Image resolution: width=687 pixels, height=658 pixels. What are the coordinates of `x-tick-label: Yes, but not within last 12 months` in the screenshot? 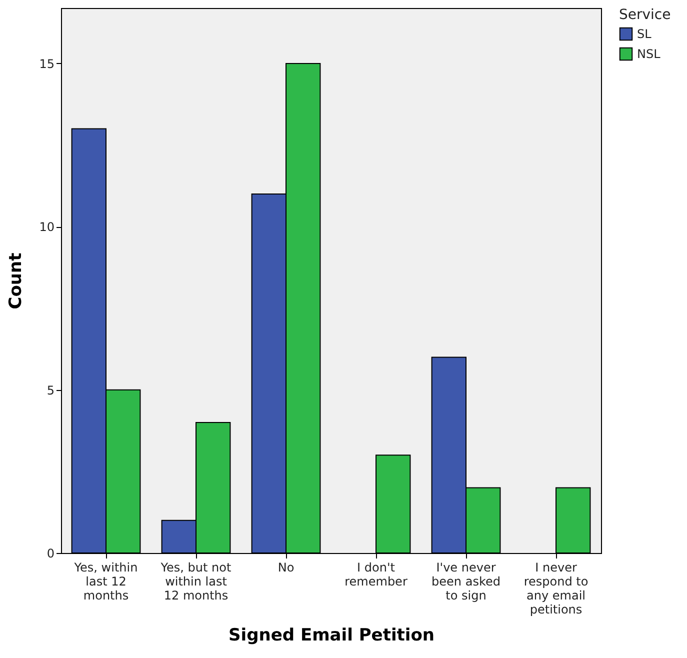 It's located at (196, 581).